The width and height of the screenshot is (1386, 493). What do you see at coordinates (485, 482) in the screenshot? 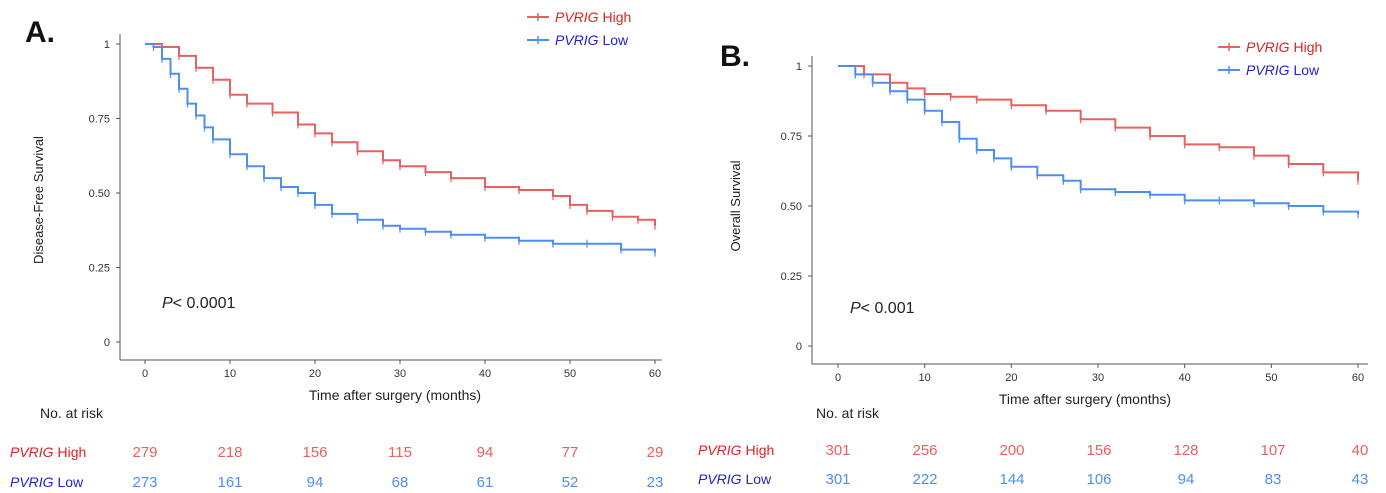
I see `risk-count: 61` at bounding box center [485, 482].